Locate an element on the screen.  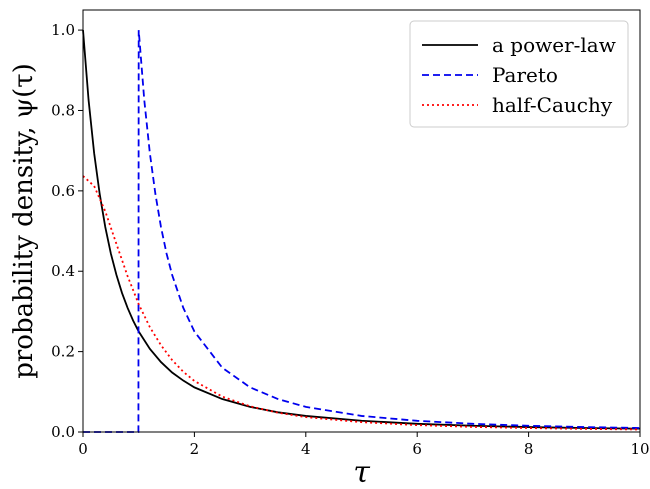
x-tick-label: 2 is located at coordinates (195, 449).